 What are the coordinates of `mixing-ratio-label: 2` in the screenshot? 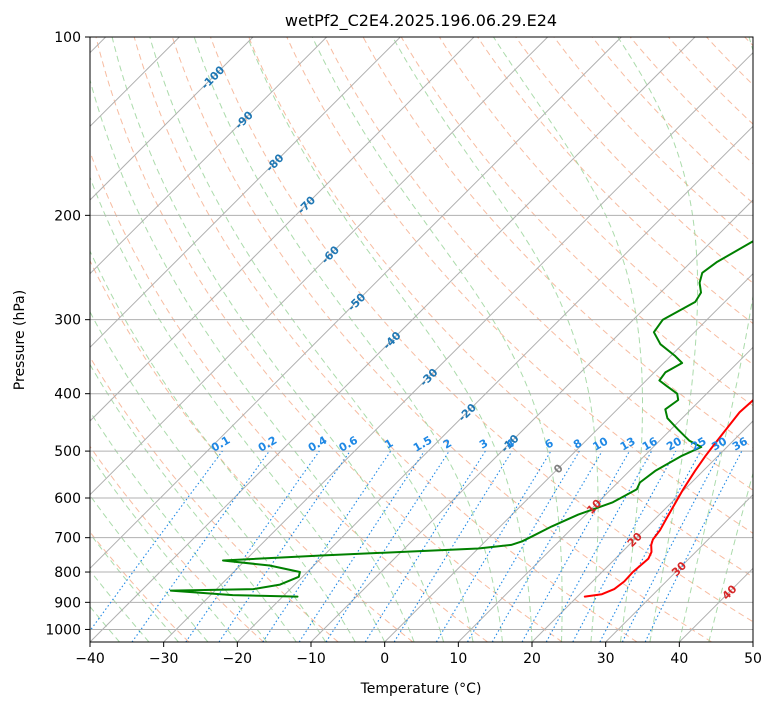 It's located at (447, 444).